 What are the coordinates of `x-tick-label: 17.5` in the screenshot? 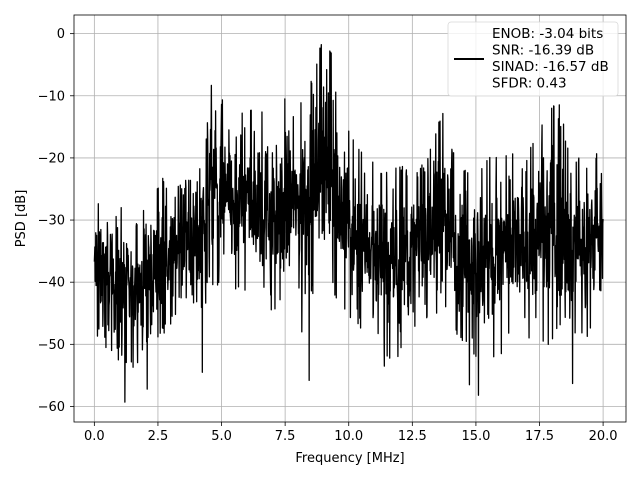 It's located at (539, 436).